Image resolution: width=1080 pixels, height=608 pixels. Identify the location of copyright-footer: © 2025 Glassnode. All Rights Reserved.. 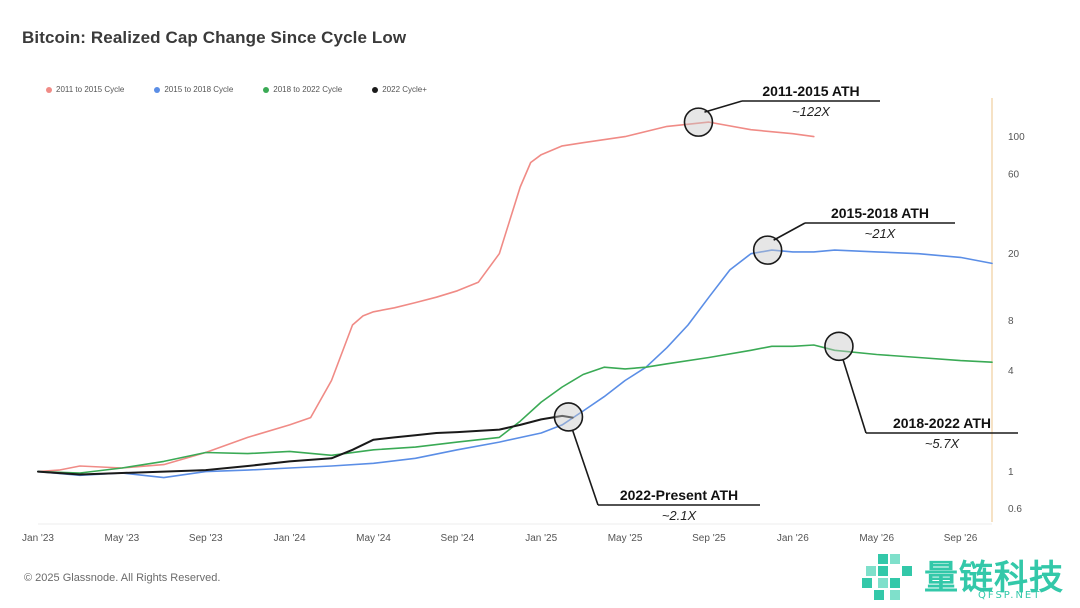
(122, 578).